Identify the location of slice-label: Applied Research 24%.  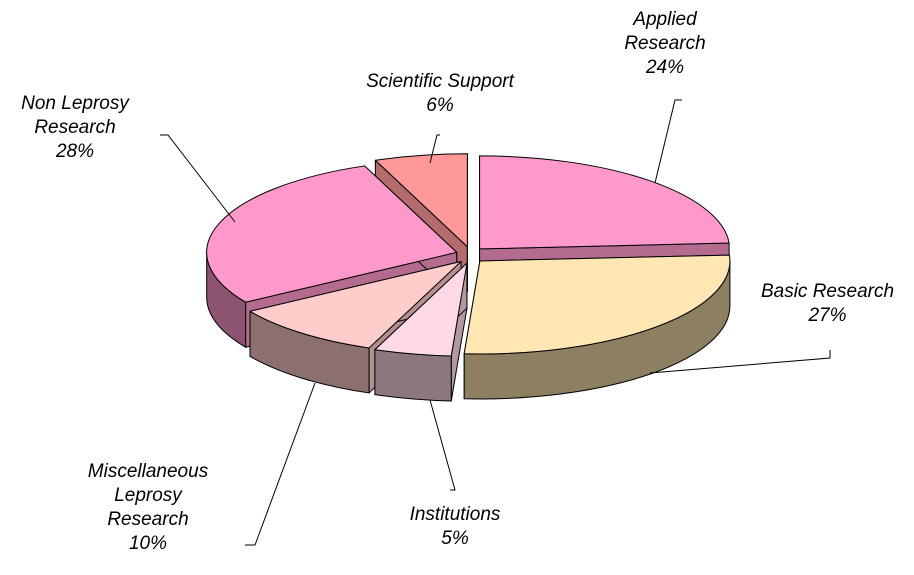
(665, 44).